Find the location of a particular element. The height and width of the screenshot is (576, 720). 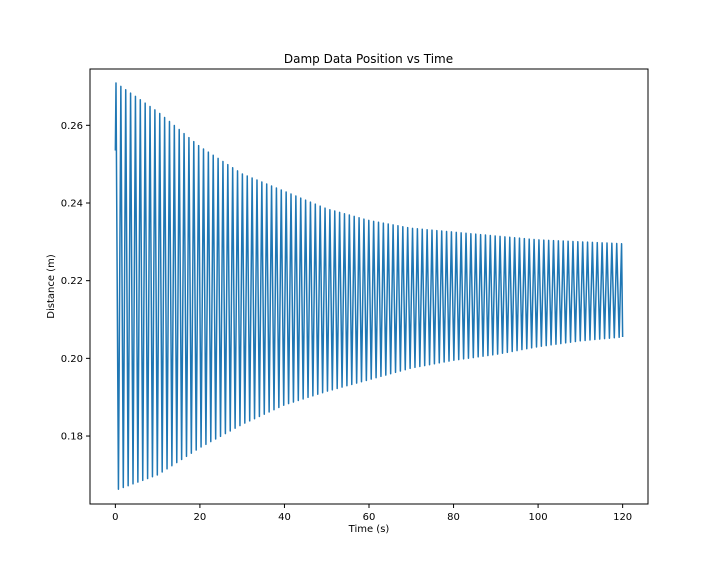

y-tick-label: 0.26 is located at coordinates (72, 126).